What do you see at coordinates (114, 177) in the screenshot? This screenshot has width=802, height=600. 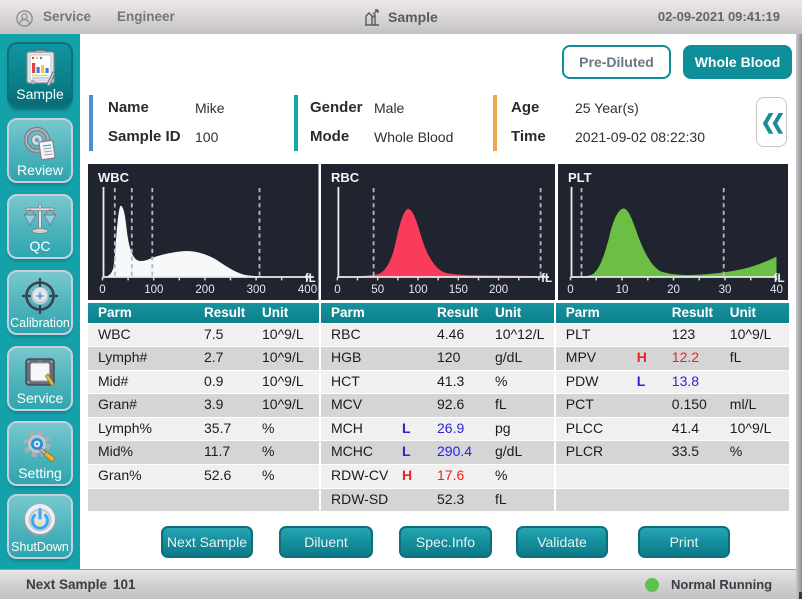 I see `svg-text: WBC` at bounding box center [114, 177].